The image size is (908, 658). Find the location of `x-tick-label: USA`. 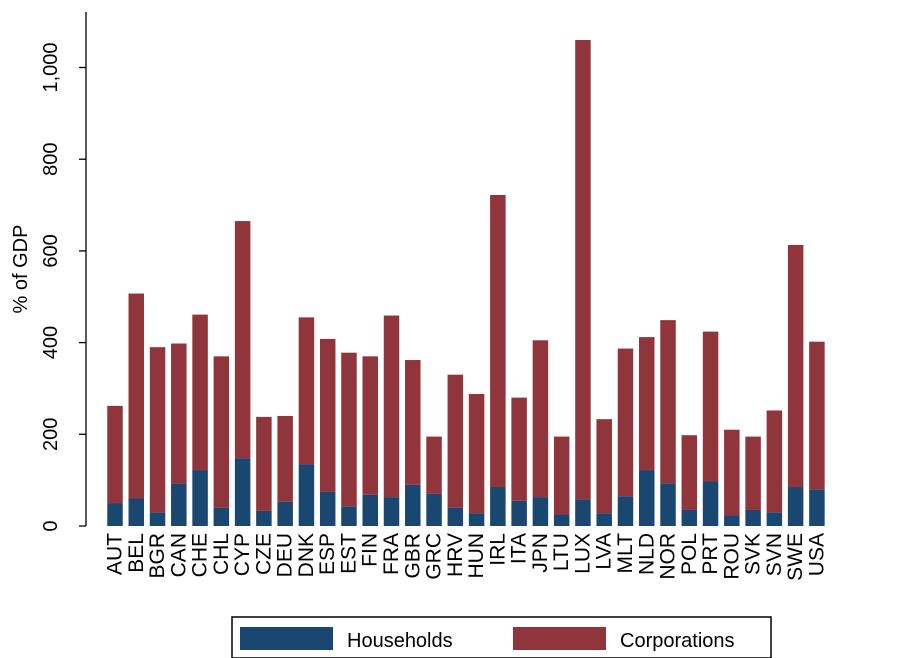

x-tick-label: USA is located at coordinates (816, 554).